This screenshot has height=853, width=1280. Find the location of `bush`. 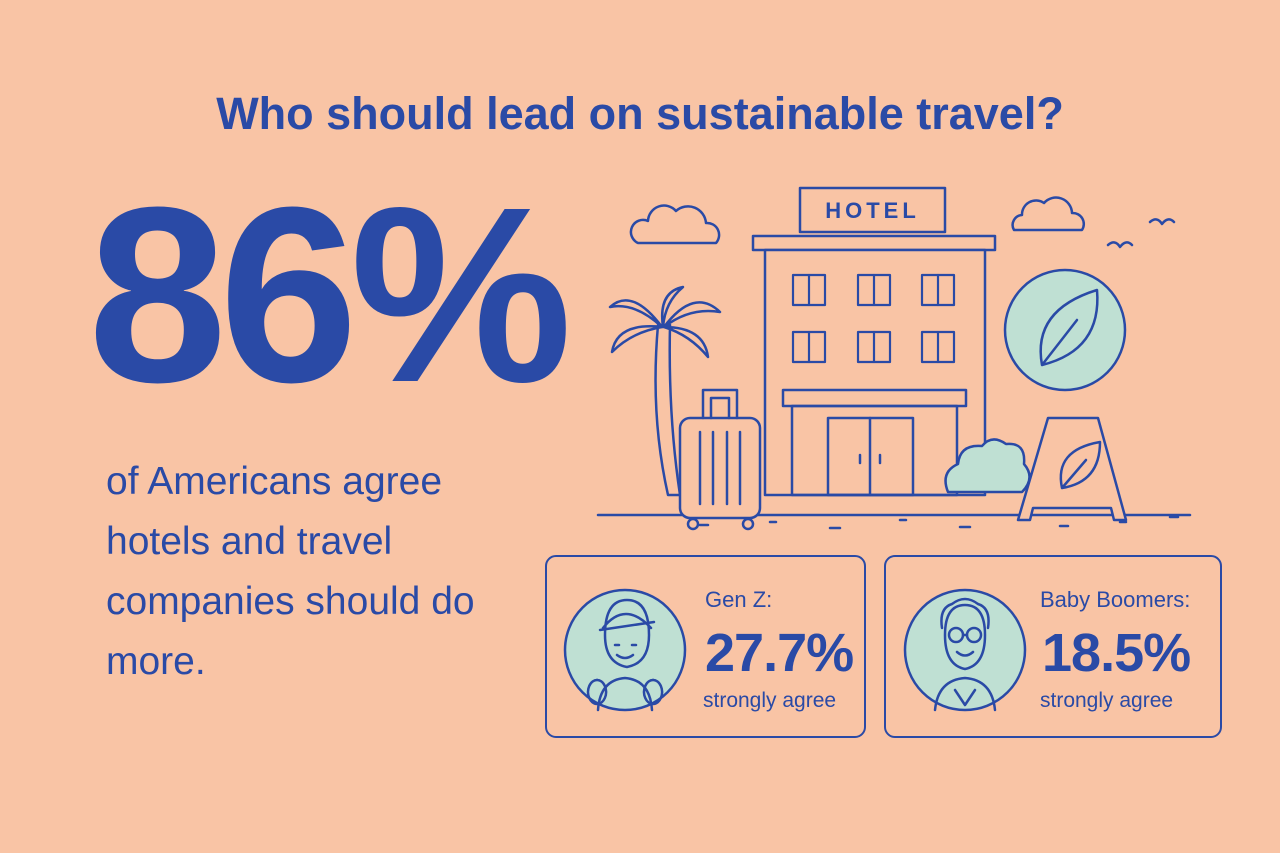

bush is located at coordinates (987, 466).